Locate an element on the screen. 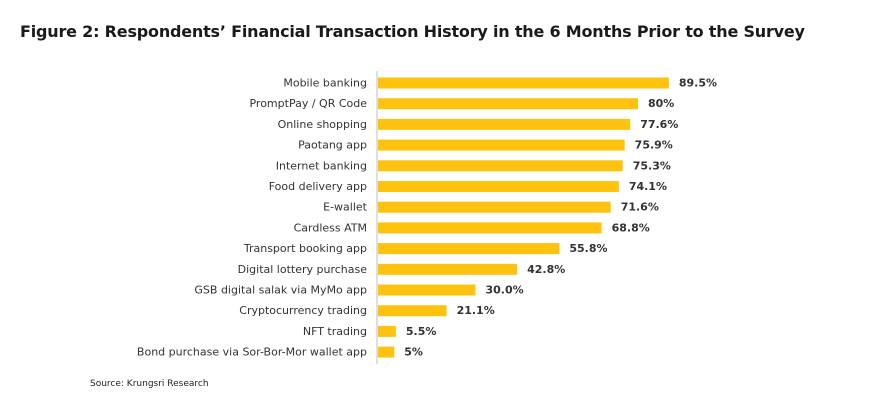 This screenshot has width=870, height=411. value-label: 5.5% is located at coordinates (421, 331).